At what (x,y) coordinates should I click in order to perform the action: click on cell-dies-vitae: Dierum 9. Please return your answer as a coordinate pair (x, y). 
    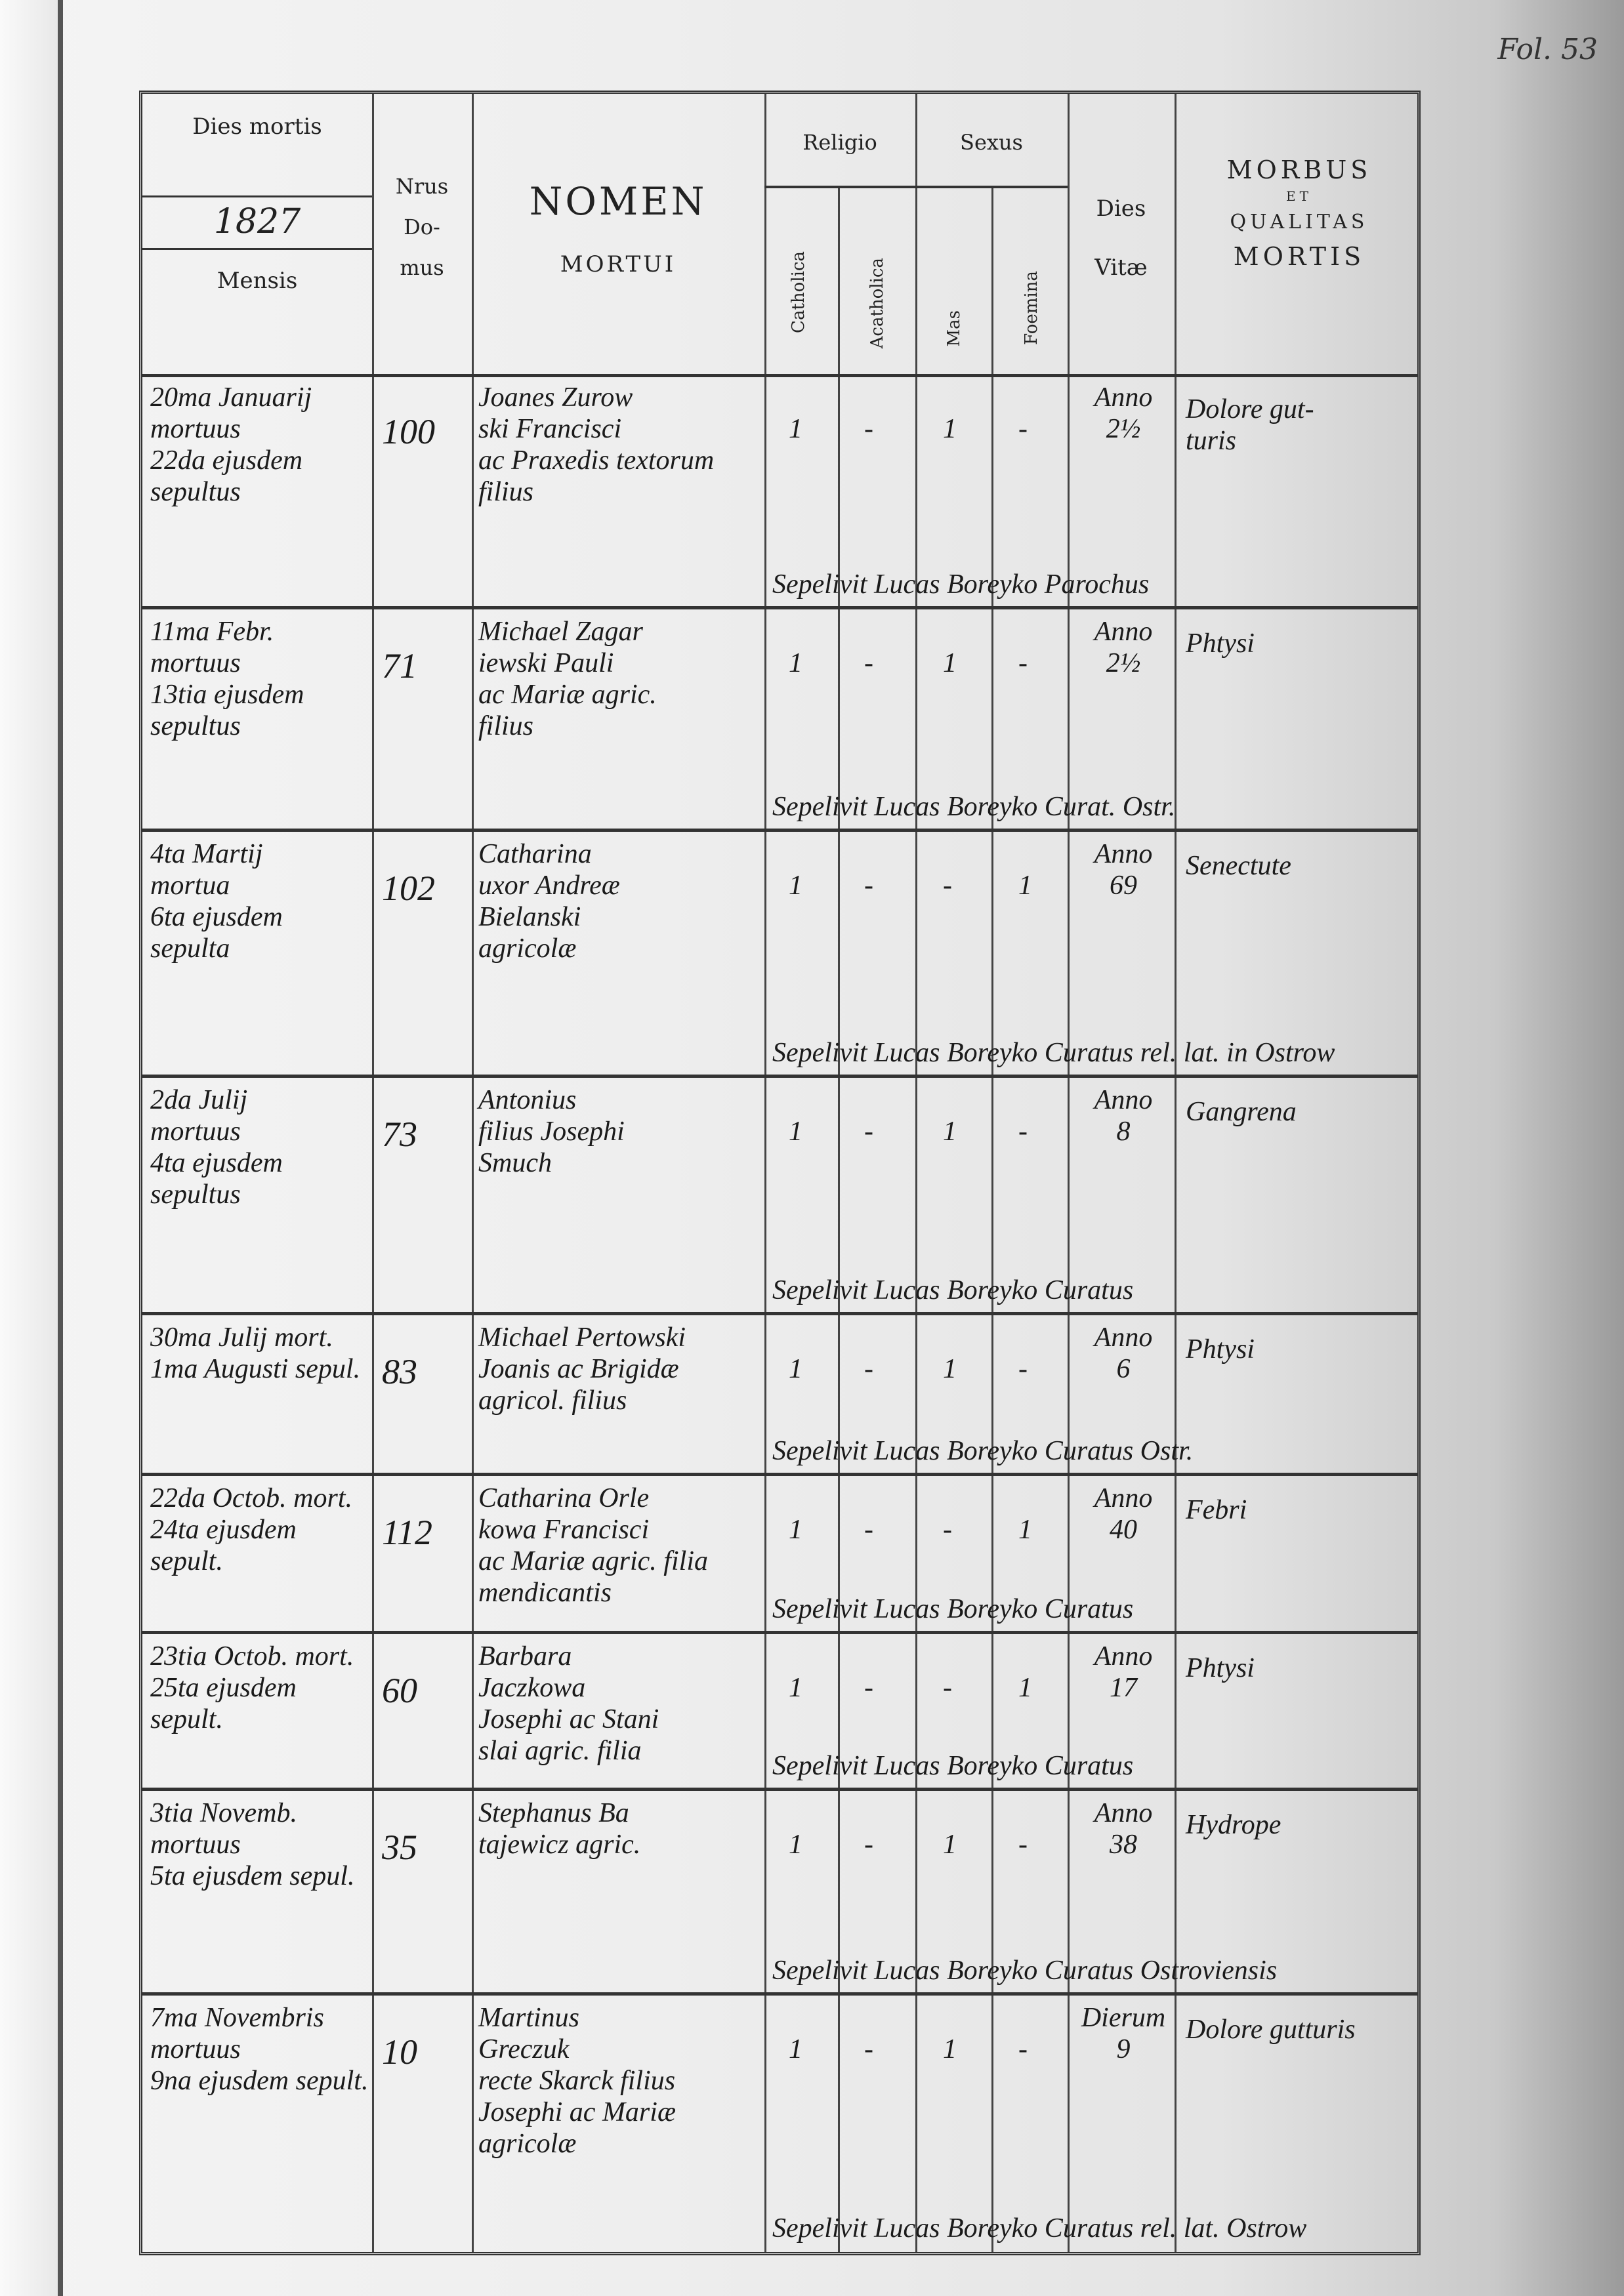
    Looking at the image, I should click on (1124, 2033).